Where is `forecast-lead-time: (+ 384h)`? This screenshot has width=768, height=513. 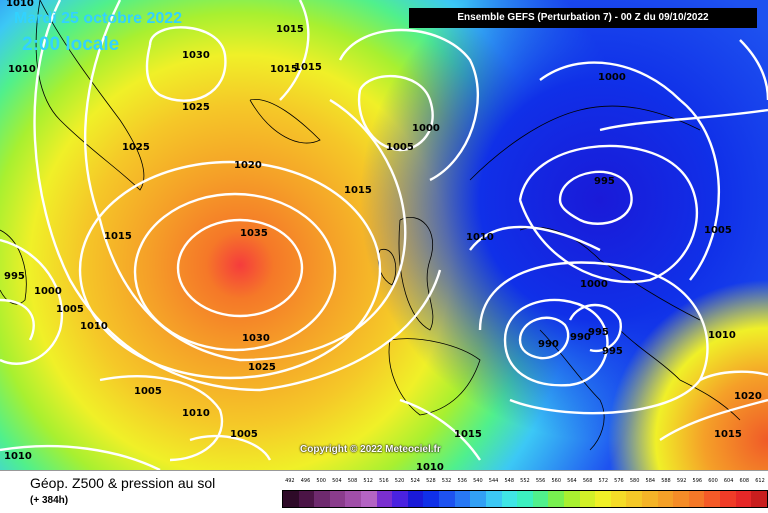
forecast-lead-time: (+ 384h) is located at coordinates (49, 500).